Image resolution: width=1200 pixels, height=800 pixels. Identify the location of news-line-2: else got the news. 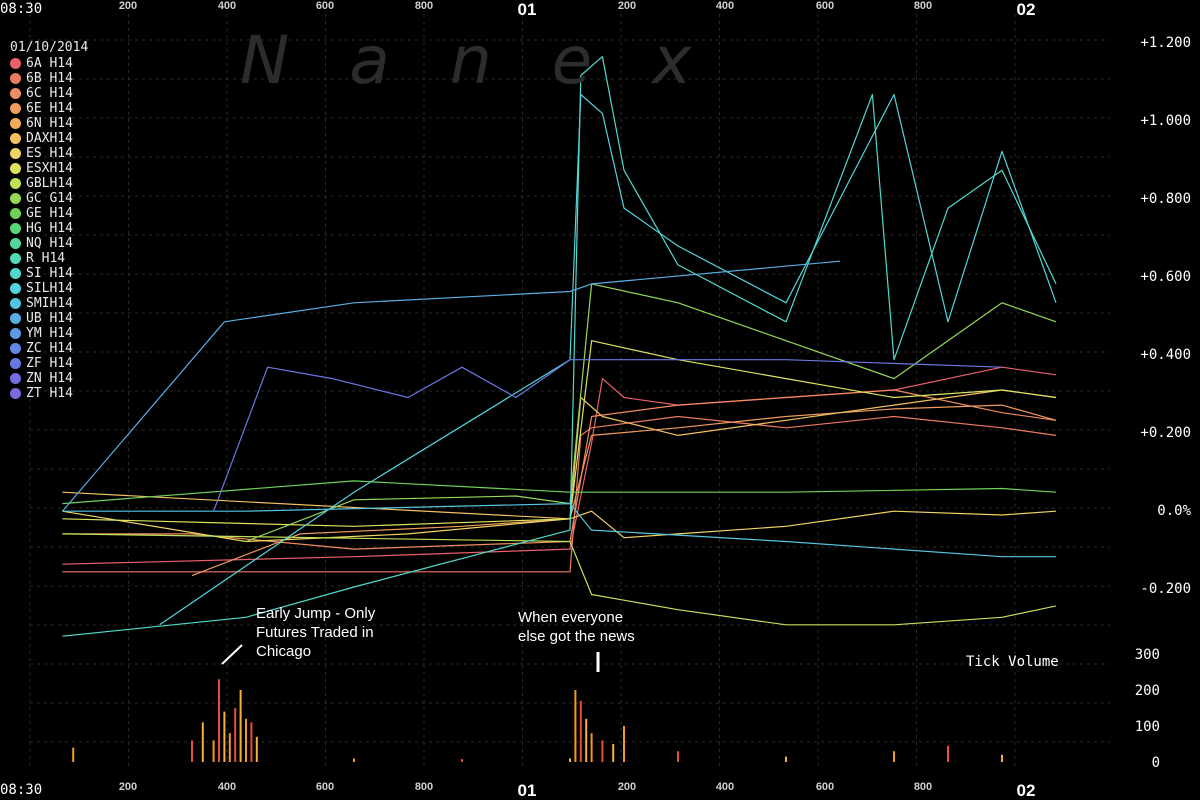
(576, 636).